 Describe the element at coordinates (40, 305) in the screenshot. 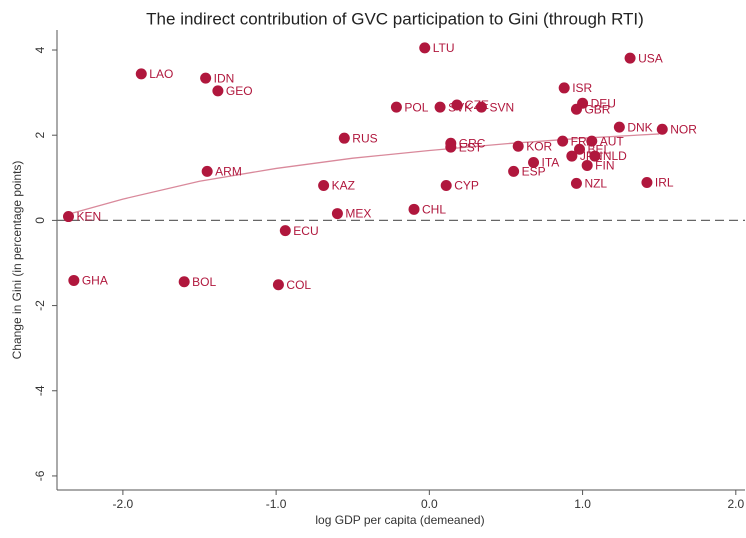

I see `y-tick-label: -2` at that location.